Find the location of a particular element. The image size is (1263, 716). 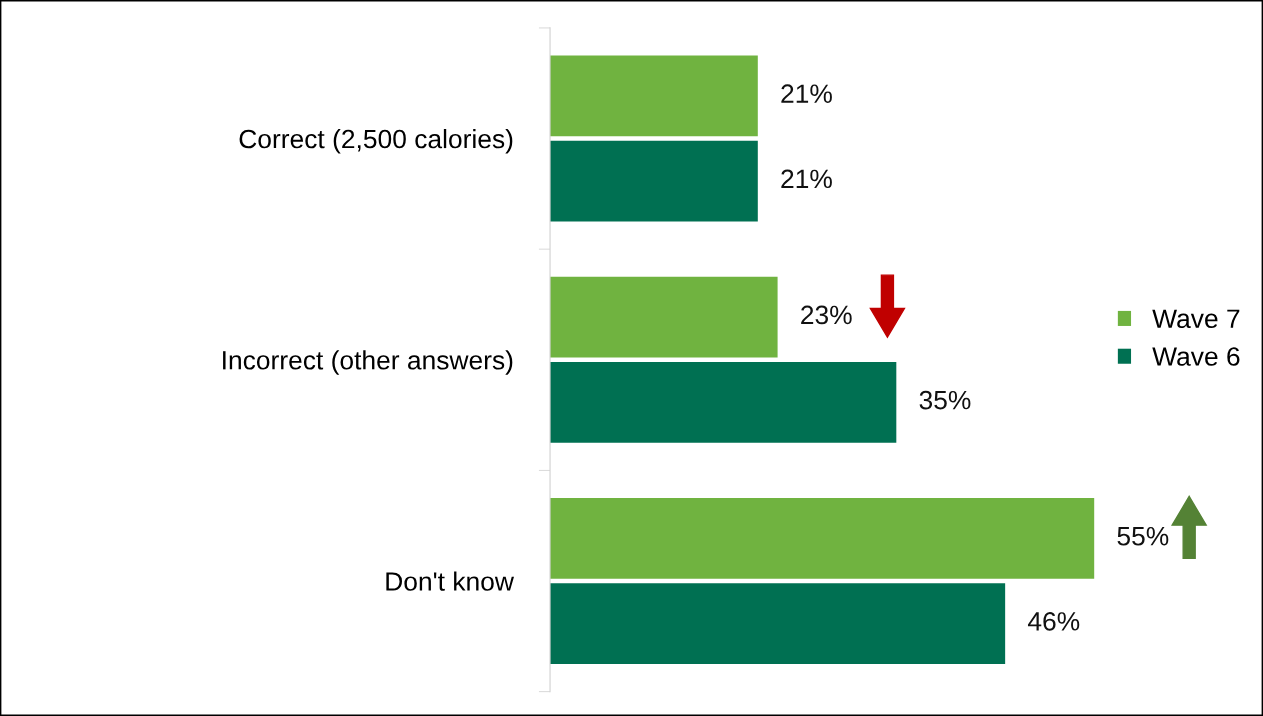

data-label: 35% is located at coordinates (945, 400).